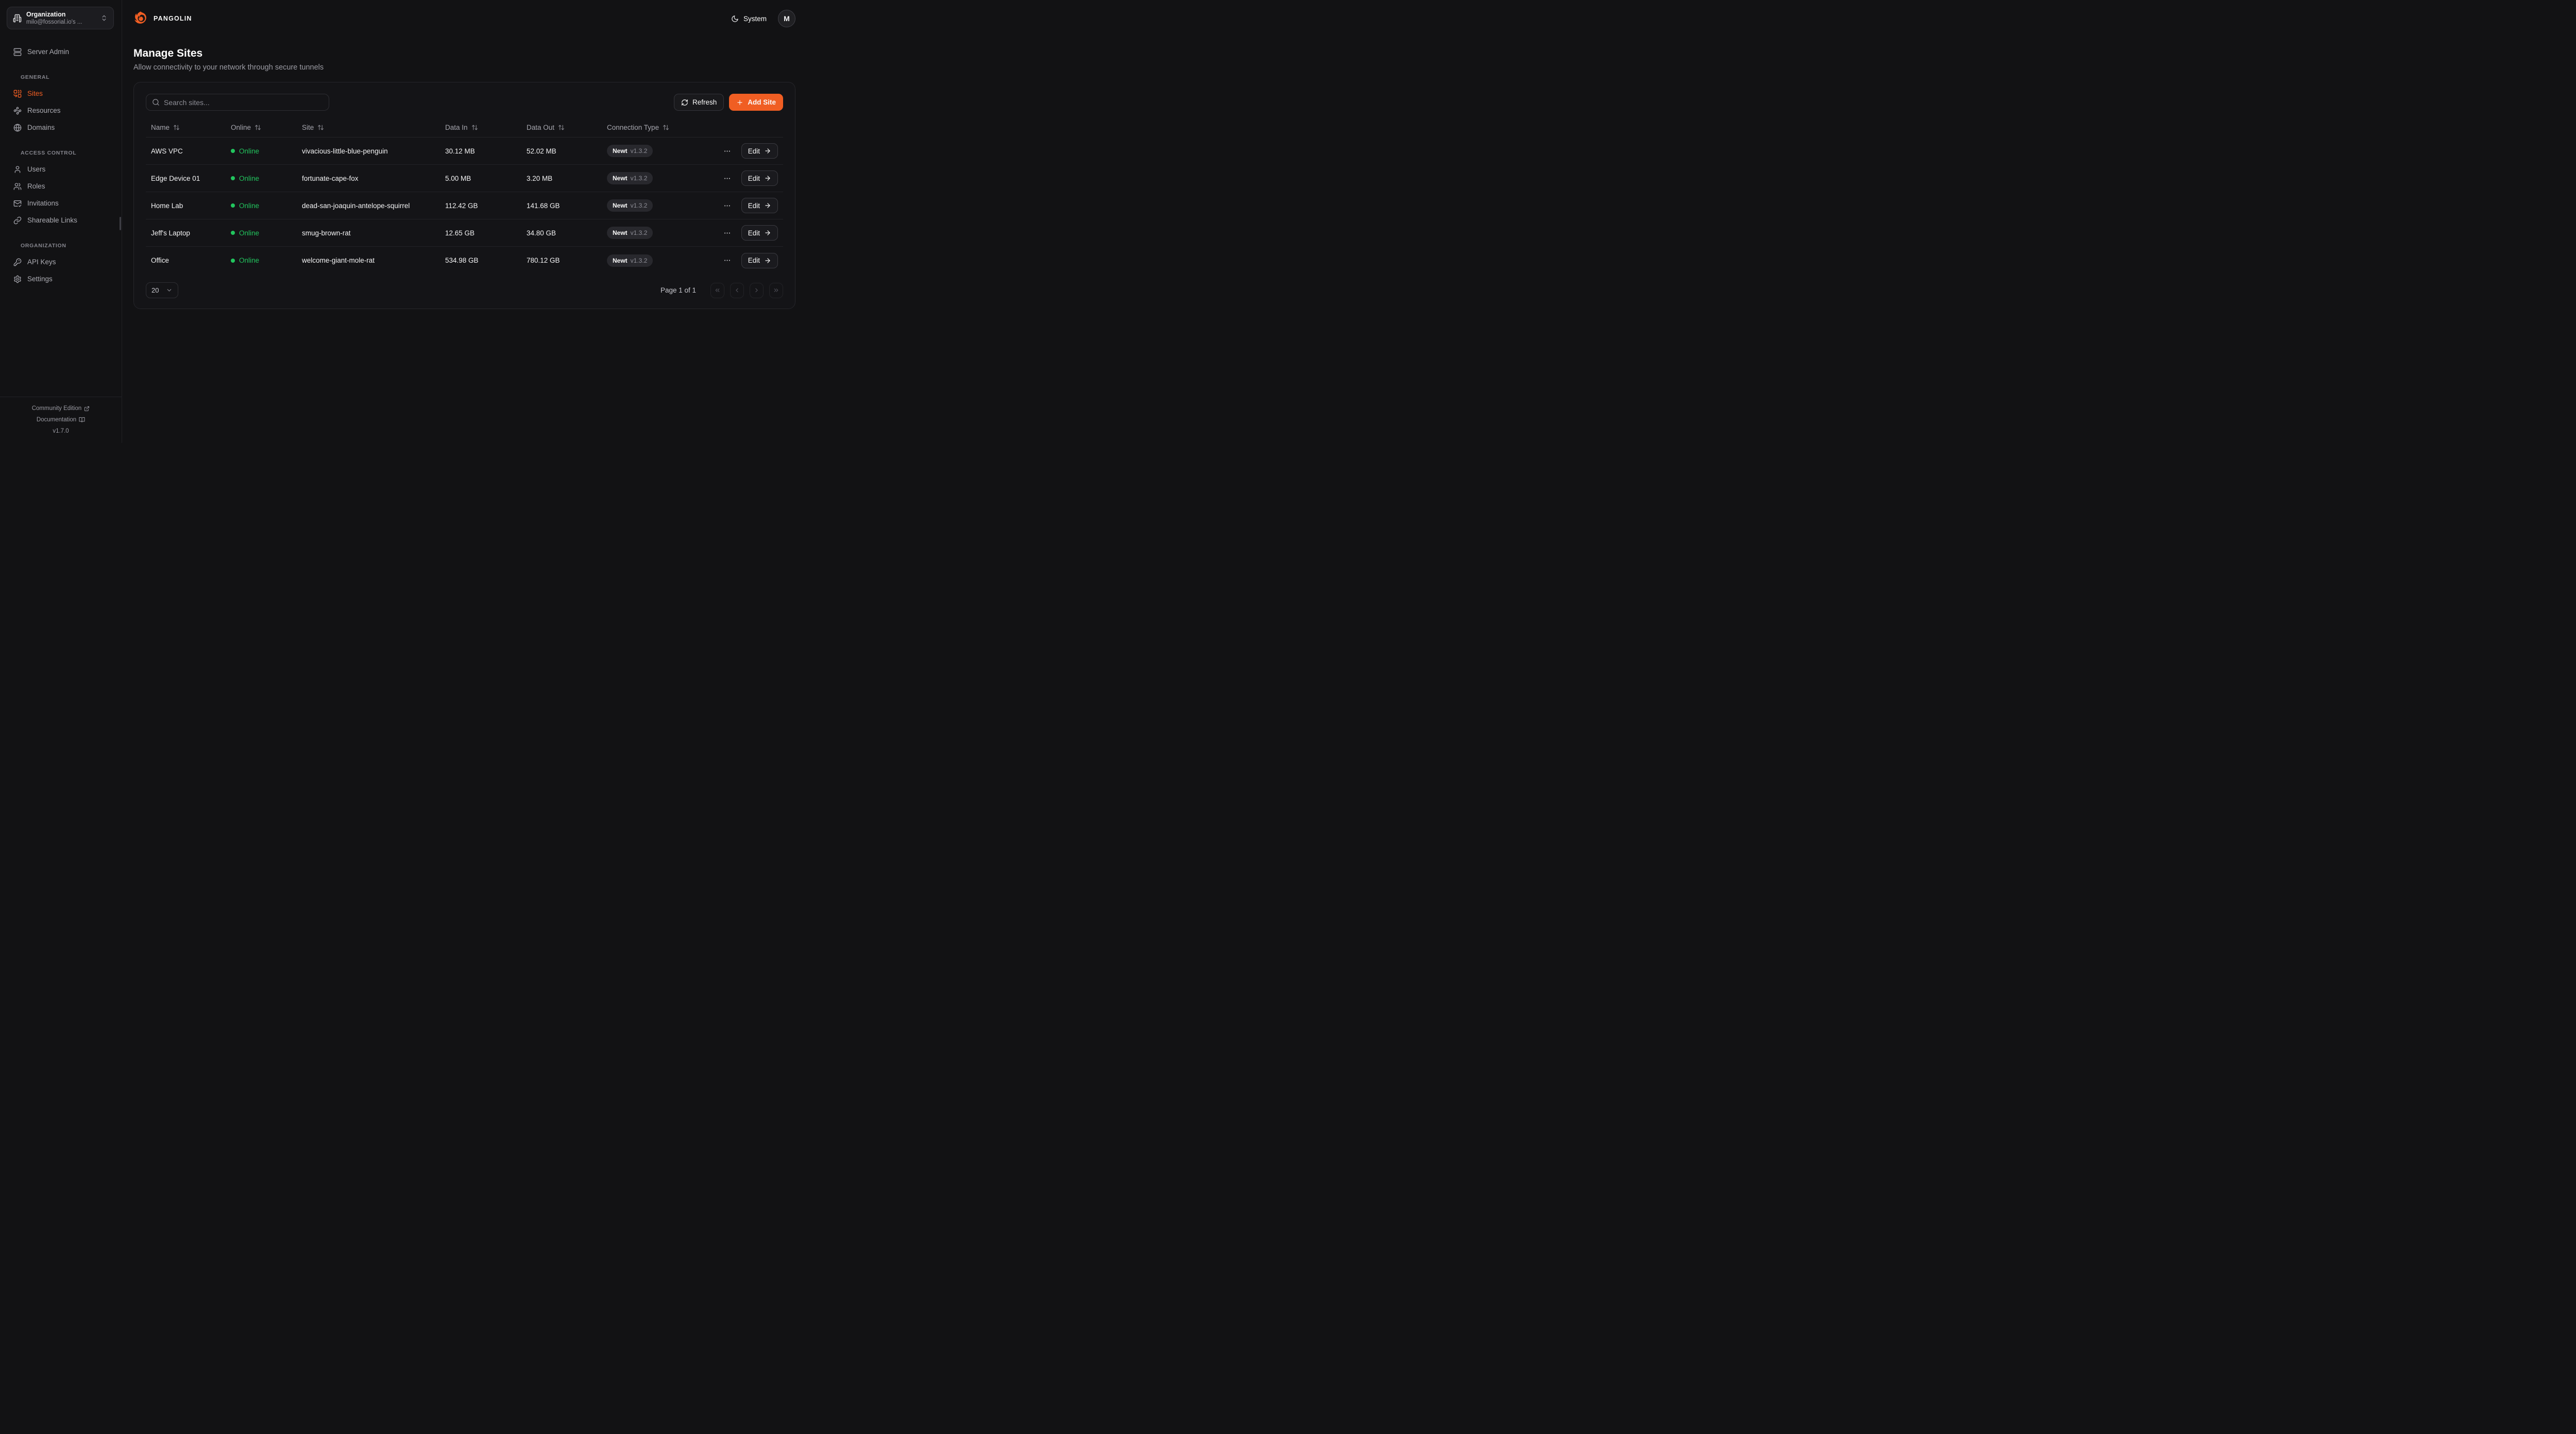  Describe the element at coordinates (60, 93) in the screenshot. I see `sidebar-item-sites: Sites` at that location.